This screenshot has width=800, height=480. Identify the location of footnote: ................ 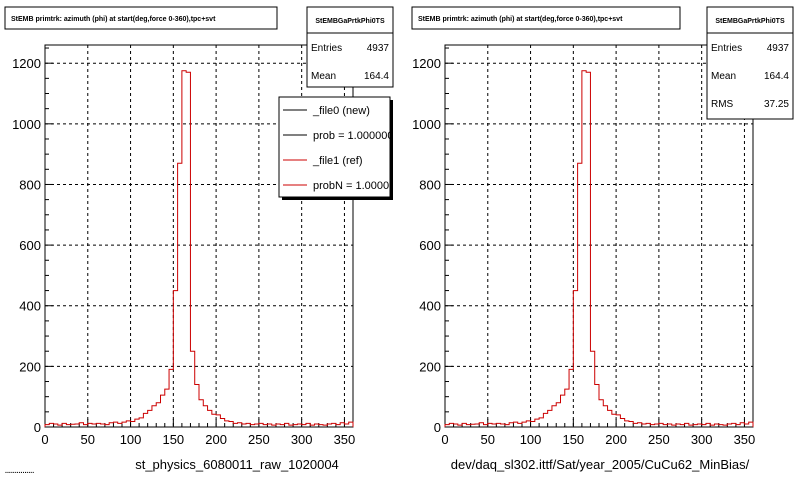
(19, 471).